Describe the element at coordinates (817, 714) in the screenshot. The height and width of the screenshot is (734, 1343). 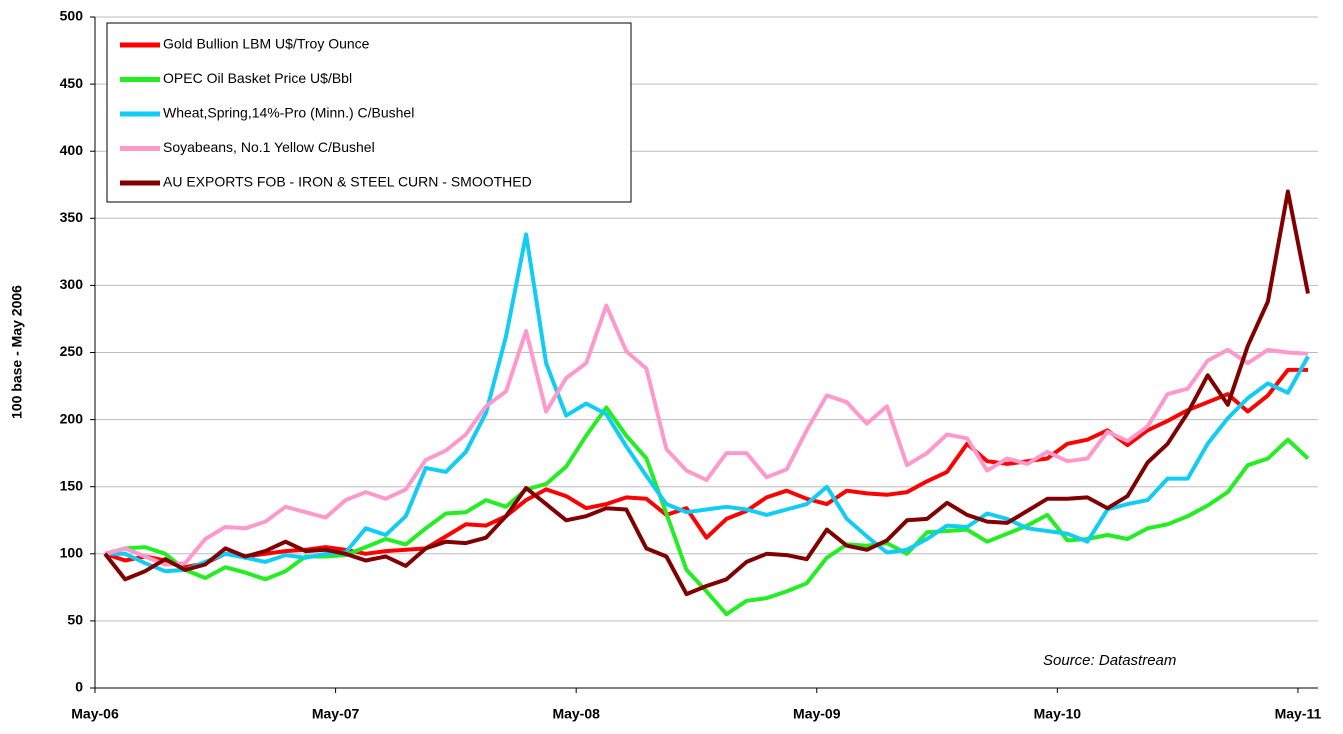
I see `x-tick-label: May-09` at that location.